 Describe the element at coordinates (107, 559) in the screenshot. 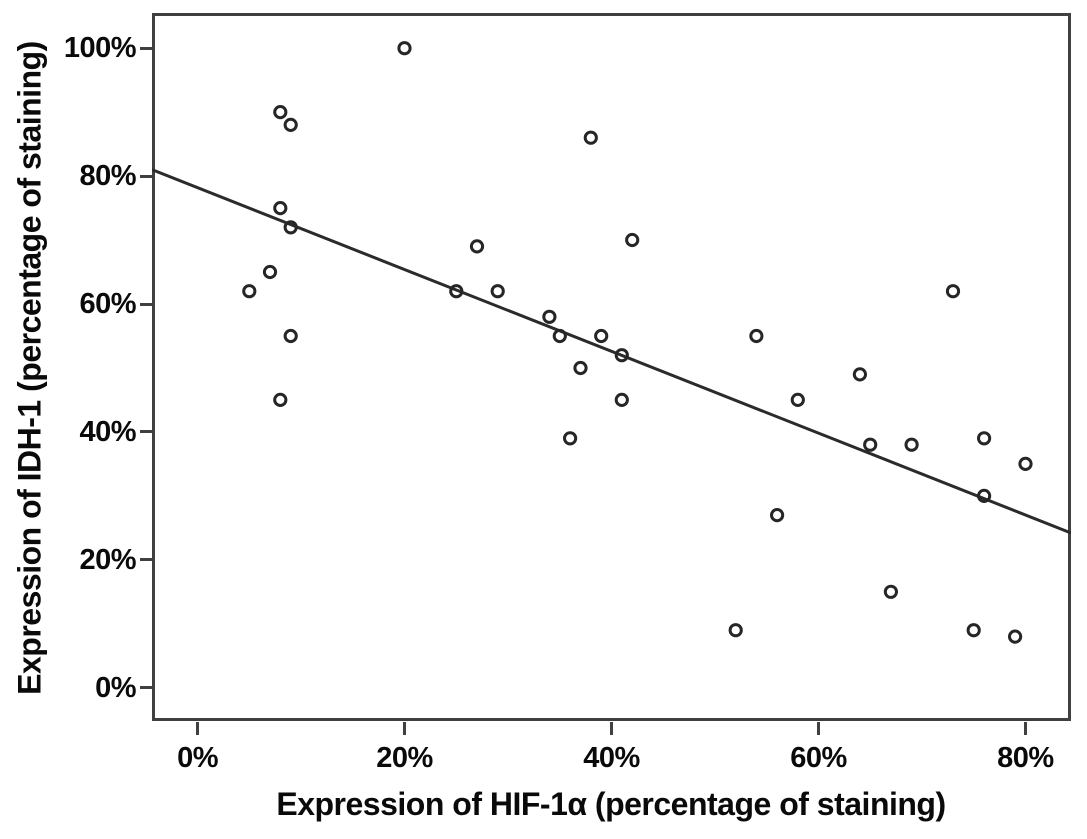

I see `y-tick-label: 20%` at that location.